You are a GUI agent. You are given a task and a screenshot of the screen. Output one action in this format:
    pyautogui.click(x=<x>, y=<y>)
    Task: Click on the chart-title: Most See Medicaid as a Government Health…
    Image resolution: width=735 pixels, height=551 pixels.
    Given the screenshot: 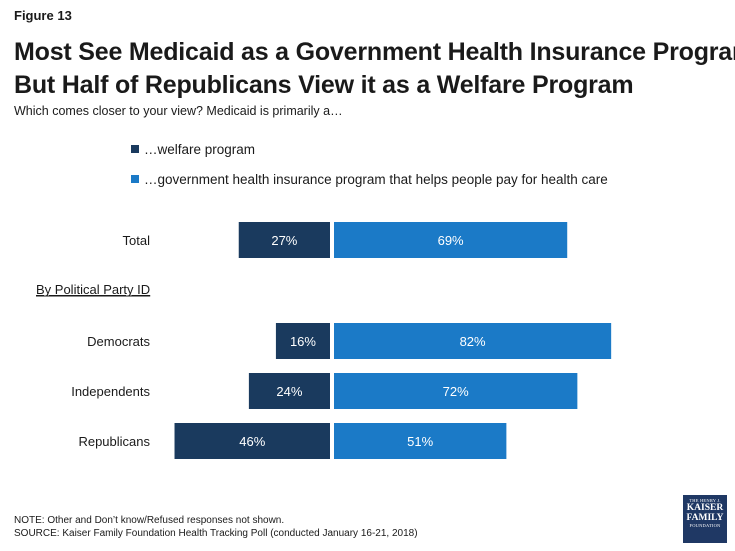 What is the action you would take?
    pyautogui.click(x=374, y=69)
    